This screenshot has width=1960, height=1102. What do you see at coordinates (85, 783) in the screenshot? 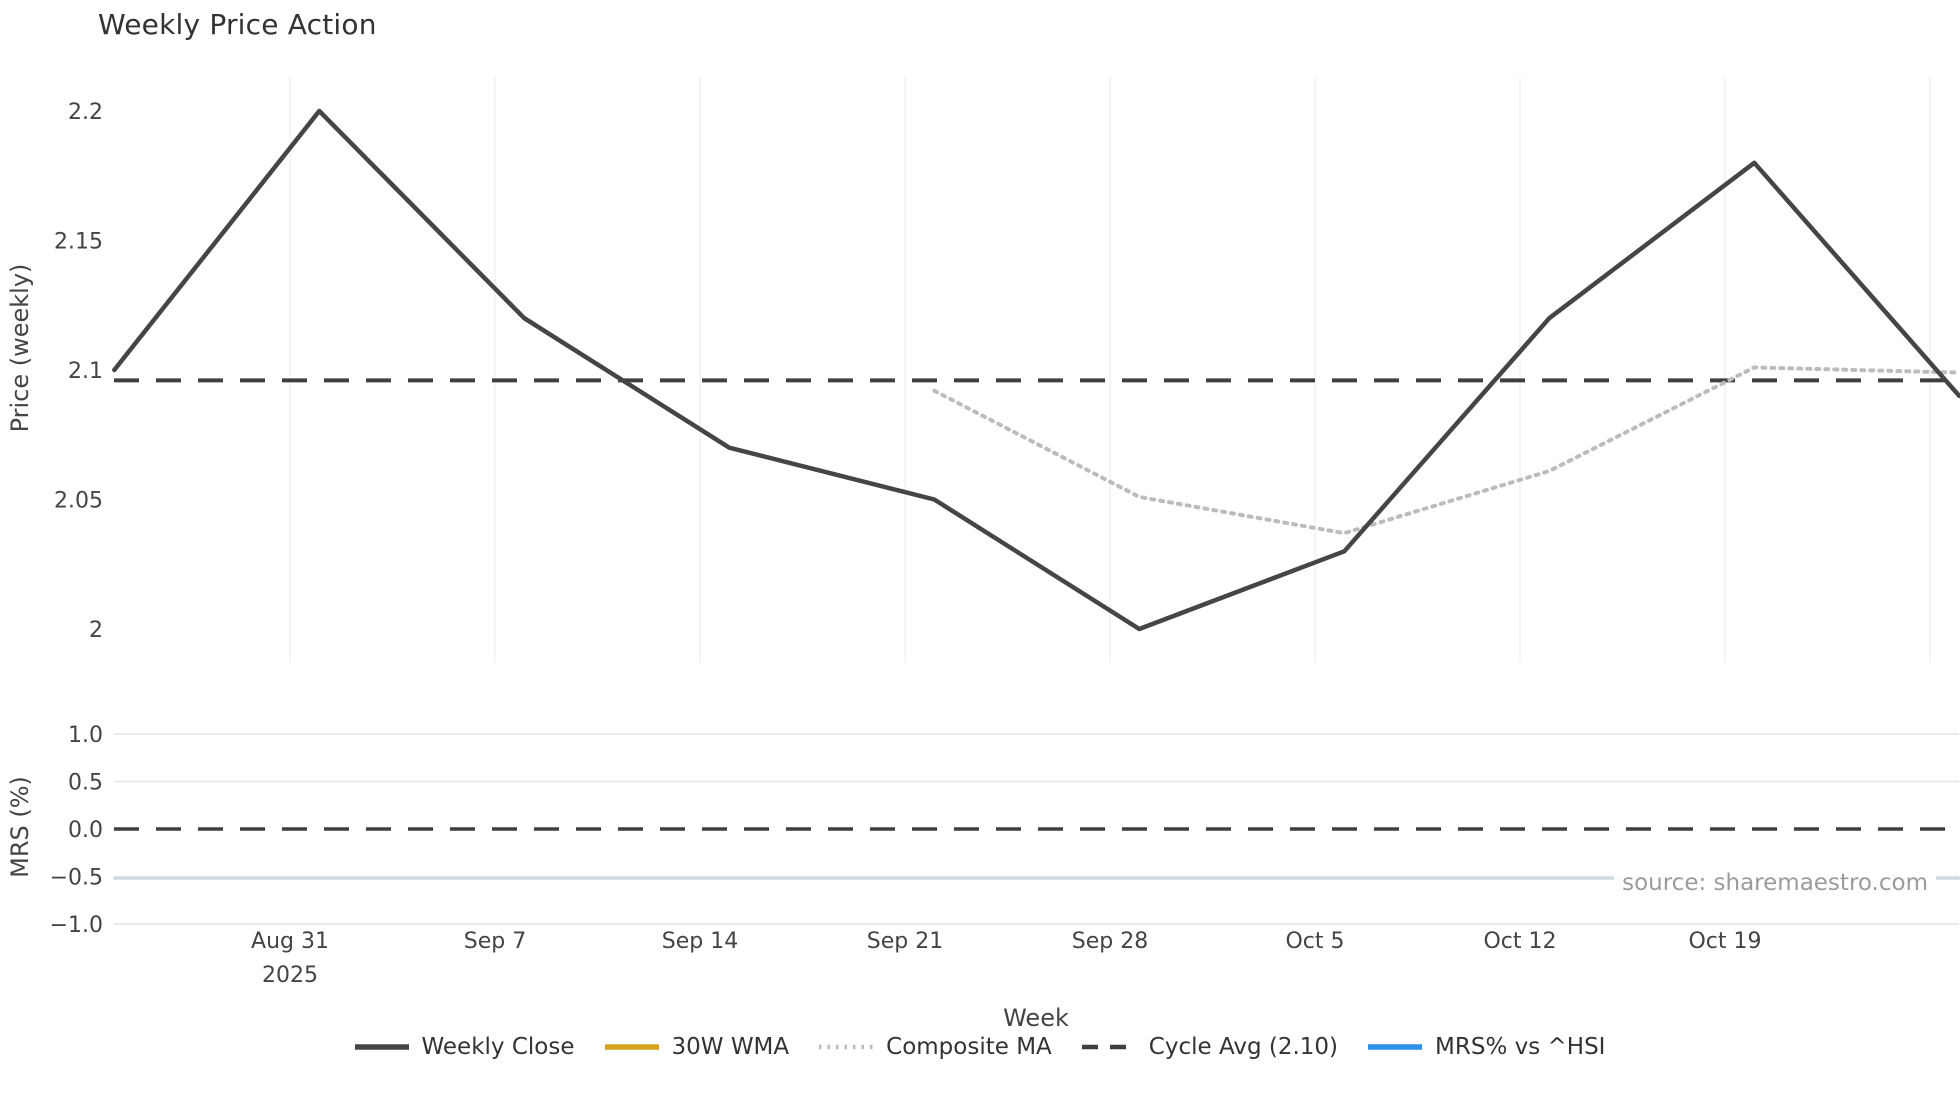
I see `mrs-tick-label: 0.5` at bounding box center [85, 783].